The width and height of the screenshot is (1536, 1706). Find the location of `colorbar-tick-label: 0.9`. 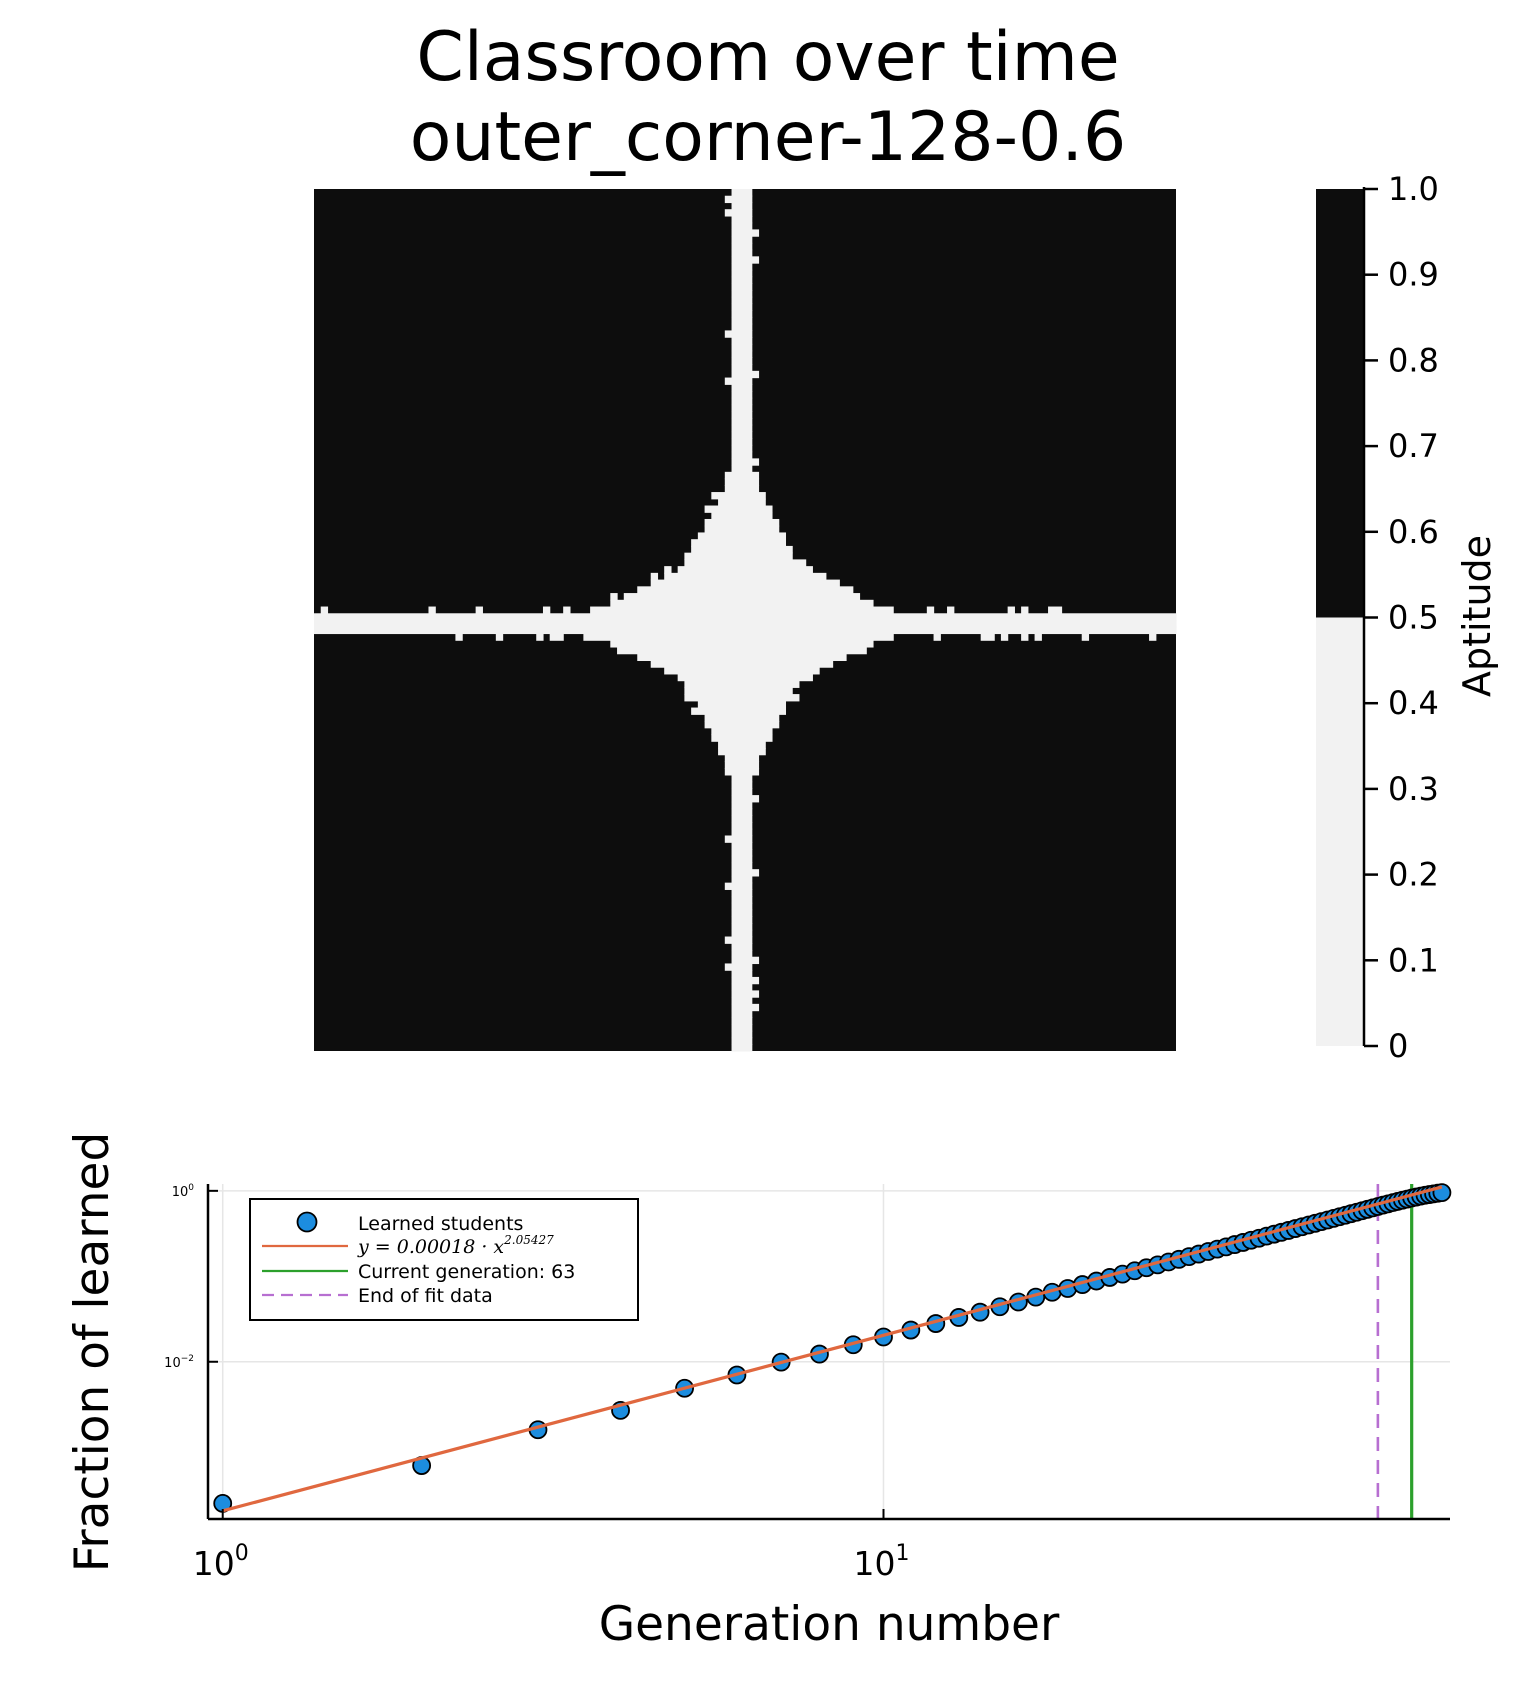

colorbar-tick-label: 0.9 is located at coordinates (1413, 275).